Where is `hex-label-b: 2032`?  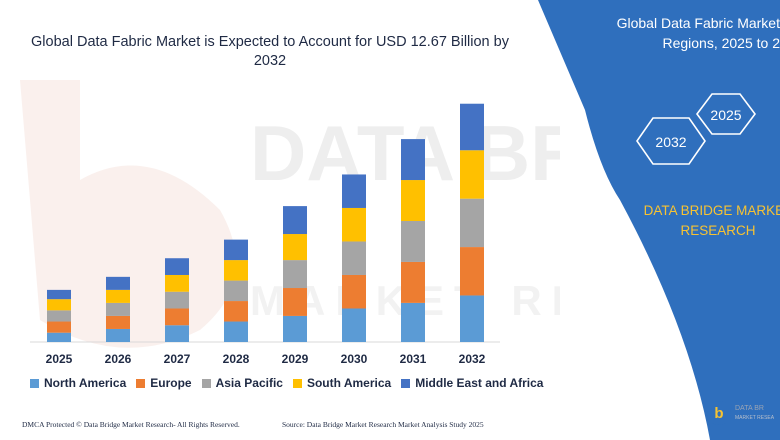 hex-label-b: 2032 is located at coordinates (670, 142).